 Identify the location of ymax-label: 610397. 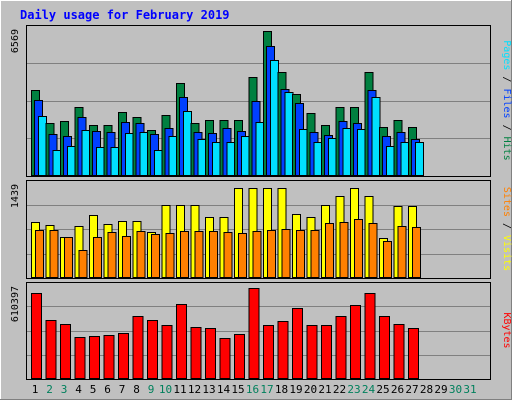
(15, 304).